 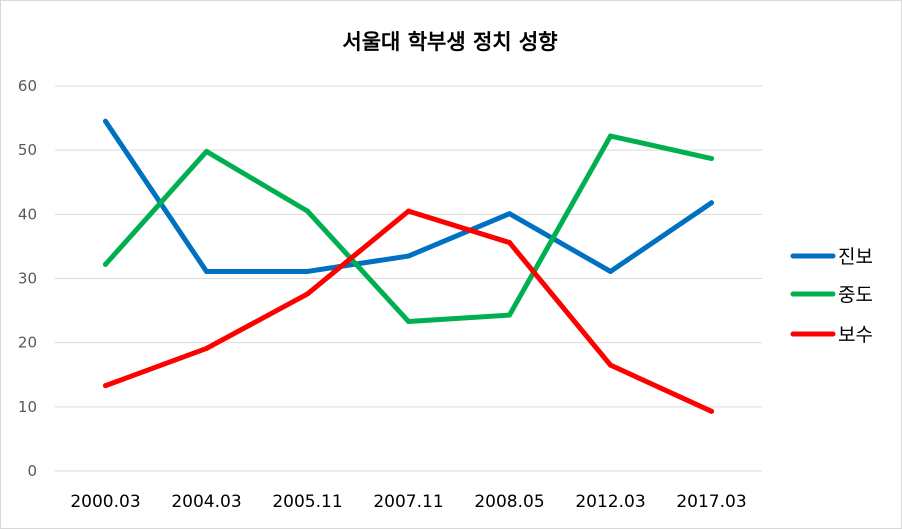 I want to click on legend-label: 보수, so click(x=855, y=335).